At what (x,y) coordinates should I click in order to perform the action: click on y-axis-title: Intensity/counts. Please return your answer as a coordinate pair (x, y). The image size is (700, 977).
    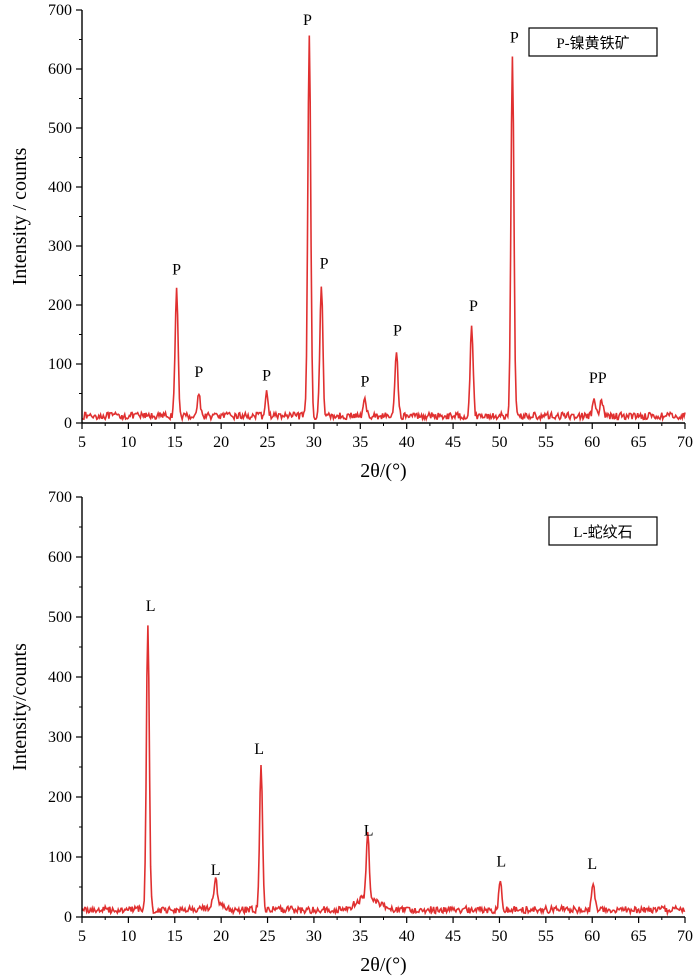
    Looking at the image, I should click on (20, 707).